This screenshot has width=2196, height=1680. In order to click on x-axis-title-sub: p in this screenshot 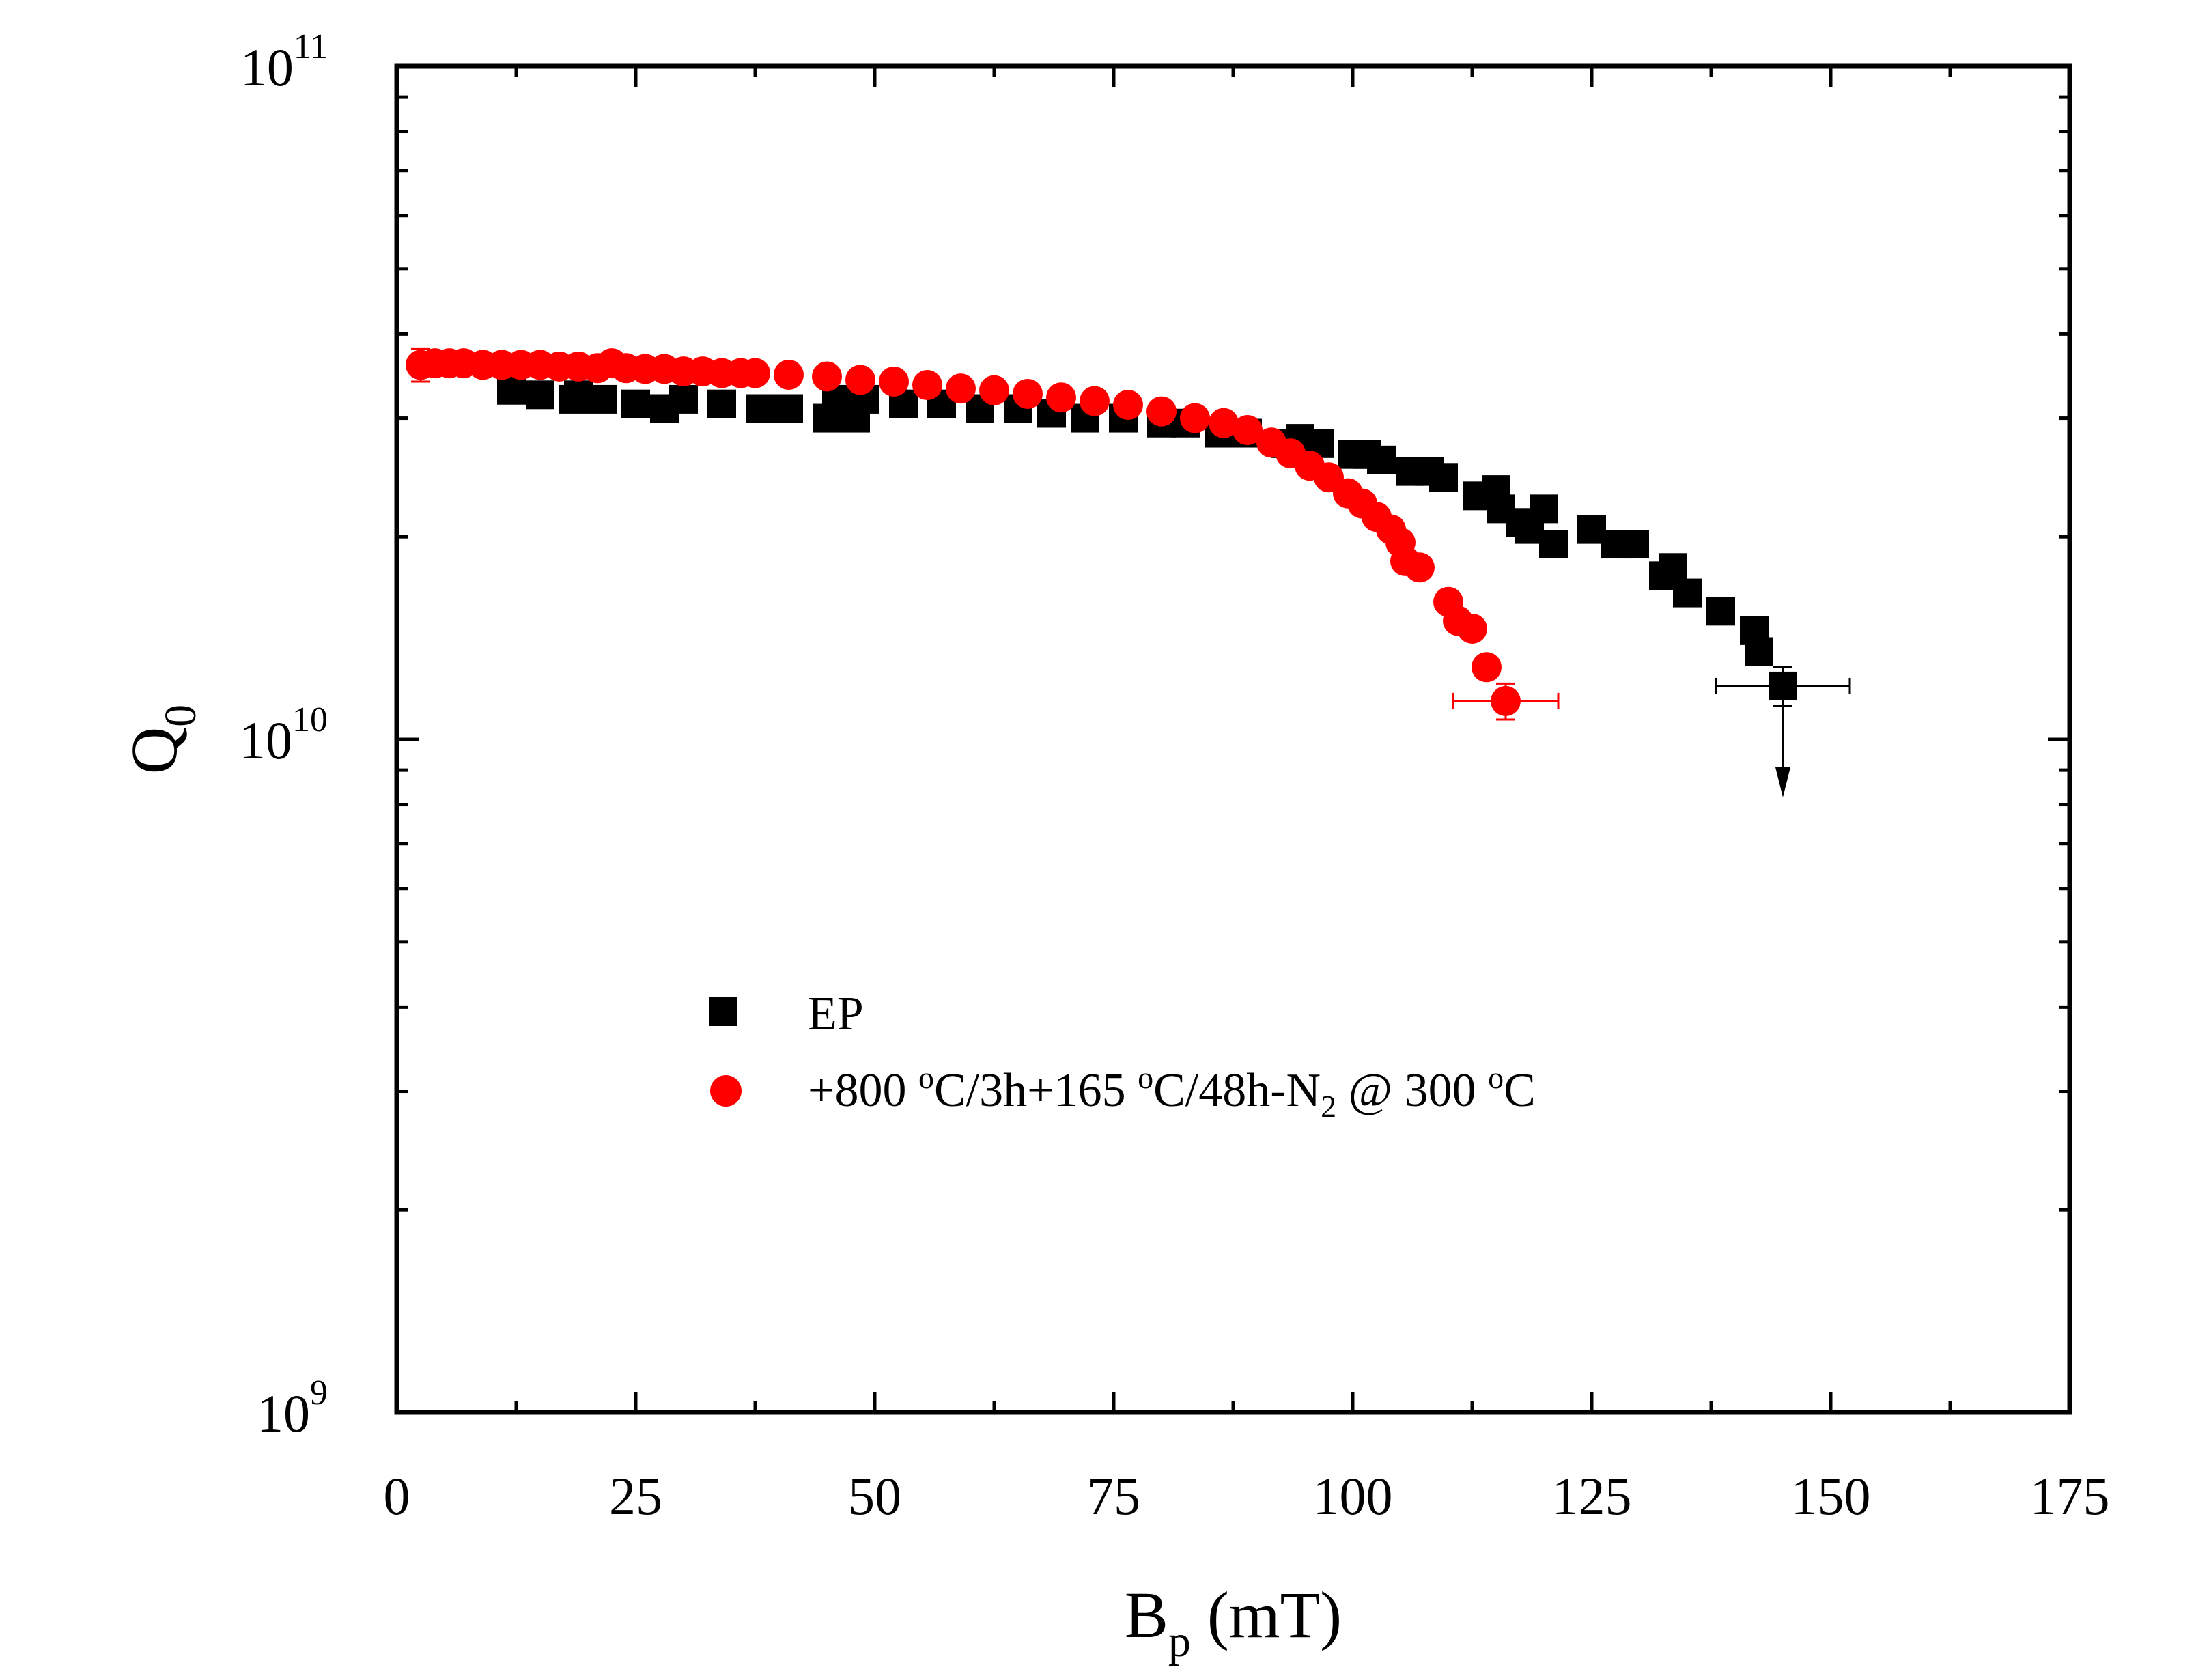, I will do `click(1180, 1641)`.